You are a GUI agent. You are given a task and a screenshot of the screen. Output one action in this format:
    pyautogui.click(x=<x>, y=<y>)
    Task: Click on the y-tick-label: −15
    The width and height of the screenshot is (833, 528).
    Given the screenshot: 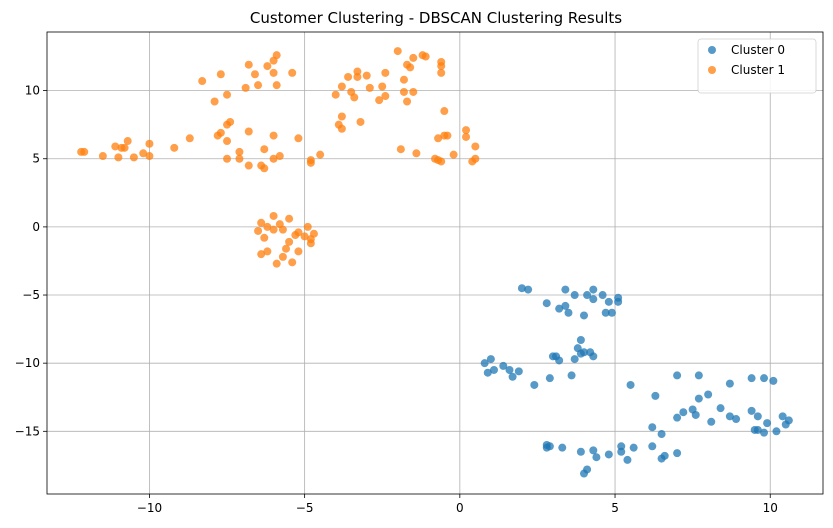 What is the action you would take?
    pyautogui.click(x=27, y=431)
    